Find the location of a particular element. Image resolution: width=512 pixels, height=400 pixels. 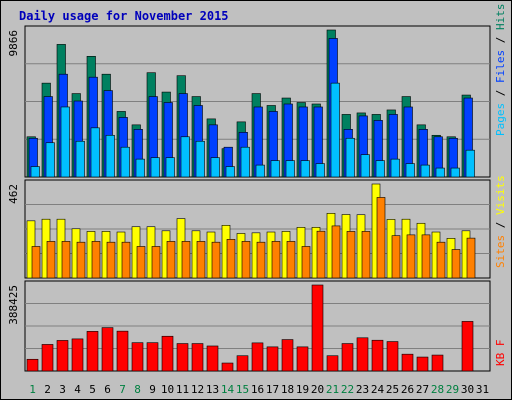

legend-visits: Visits is located at coordinates (500, 195).